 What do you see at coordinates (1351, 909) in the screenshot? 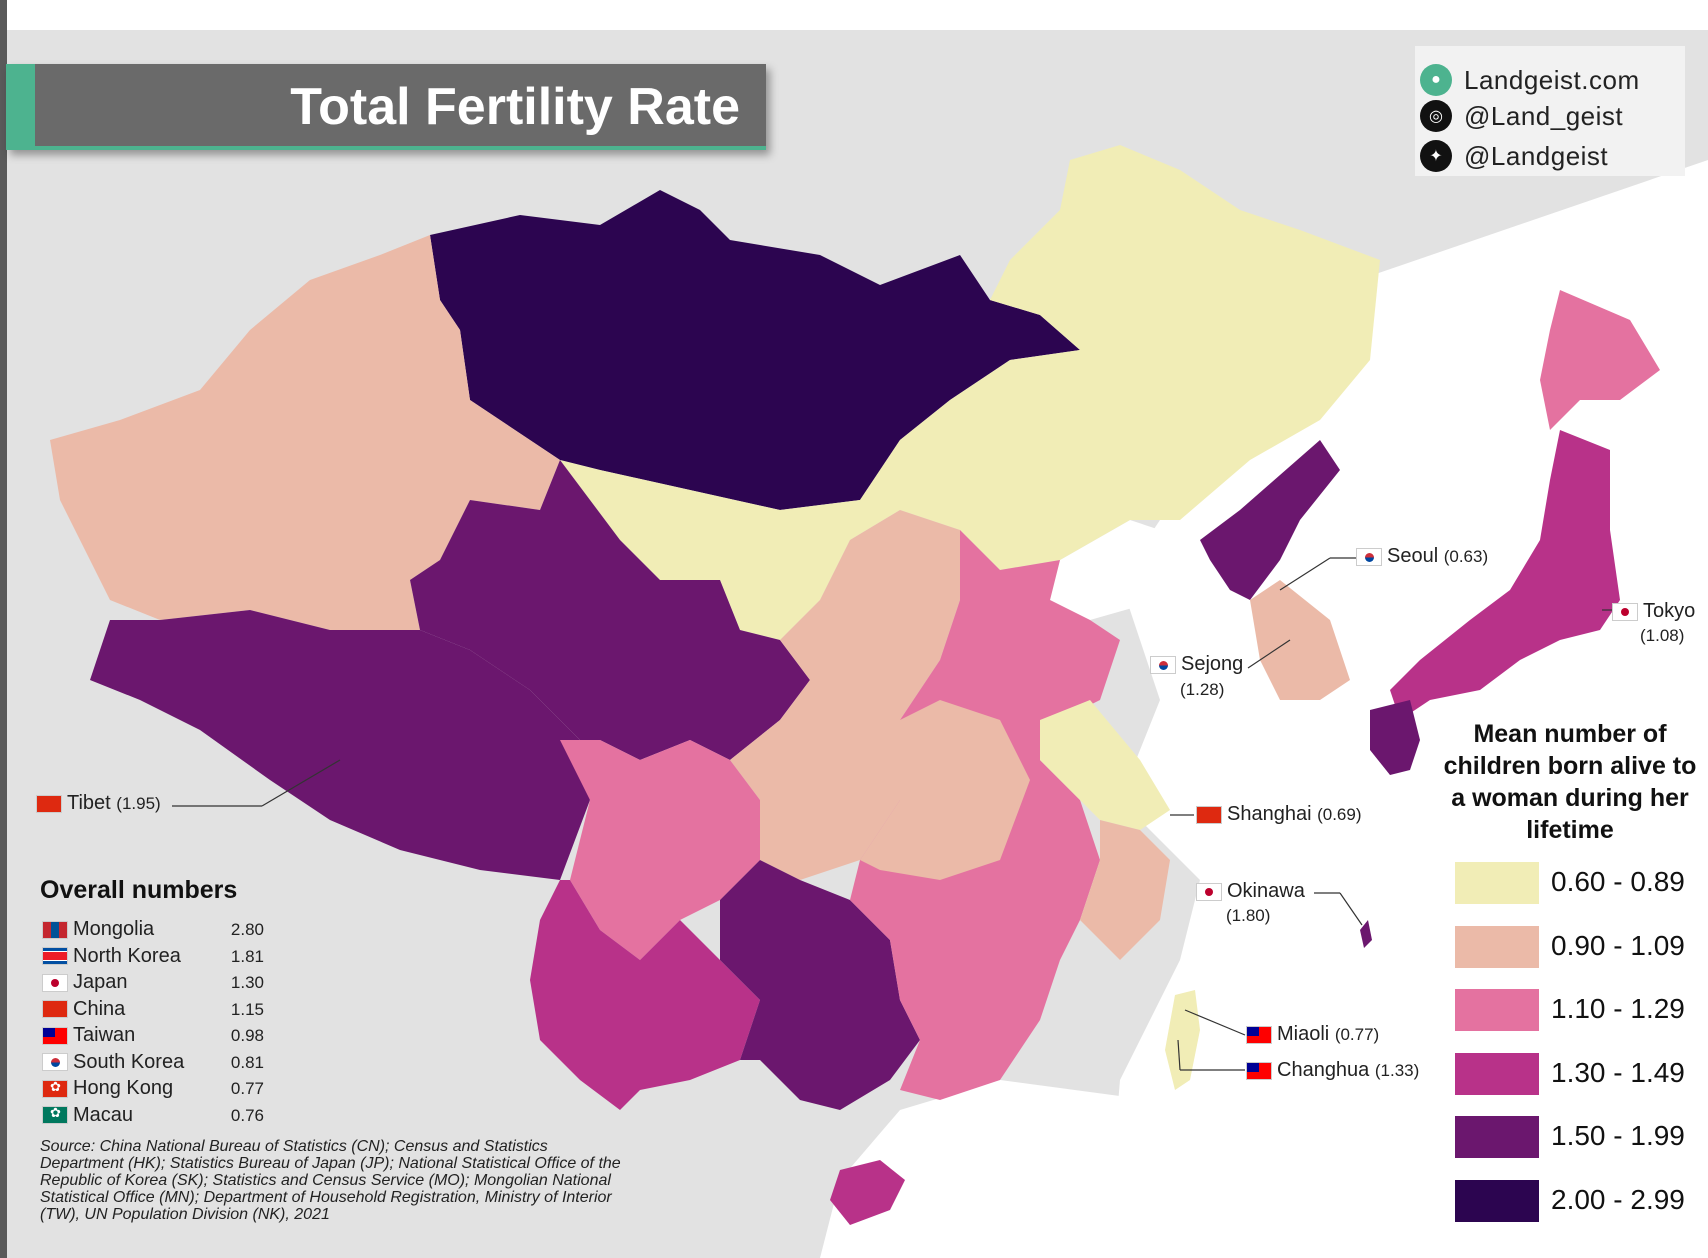
I see `leader-line-okinawa` at bounding box center [1351, 909].